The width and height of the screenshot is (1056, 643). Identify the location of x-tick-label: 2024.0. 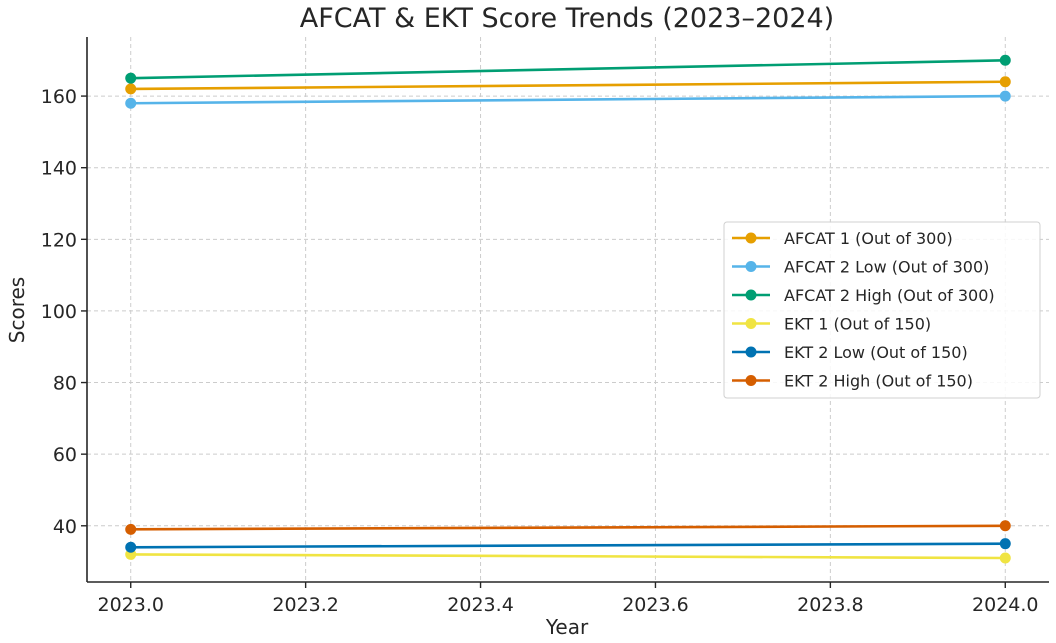
(1005, 605).